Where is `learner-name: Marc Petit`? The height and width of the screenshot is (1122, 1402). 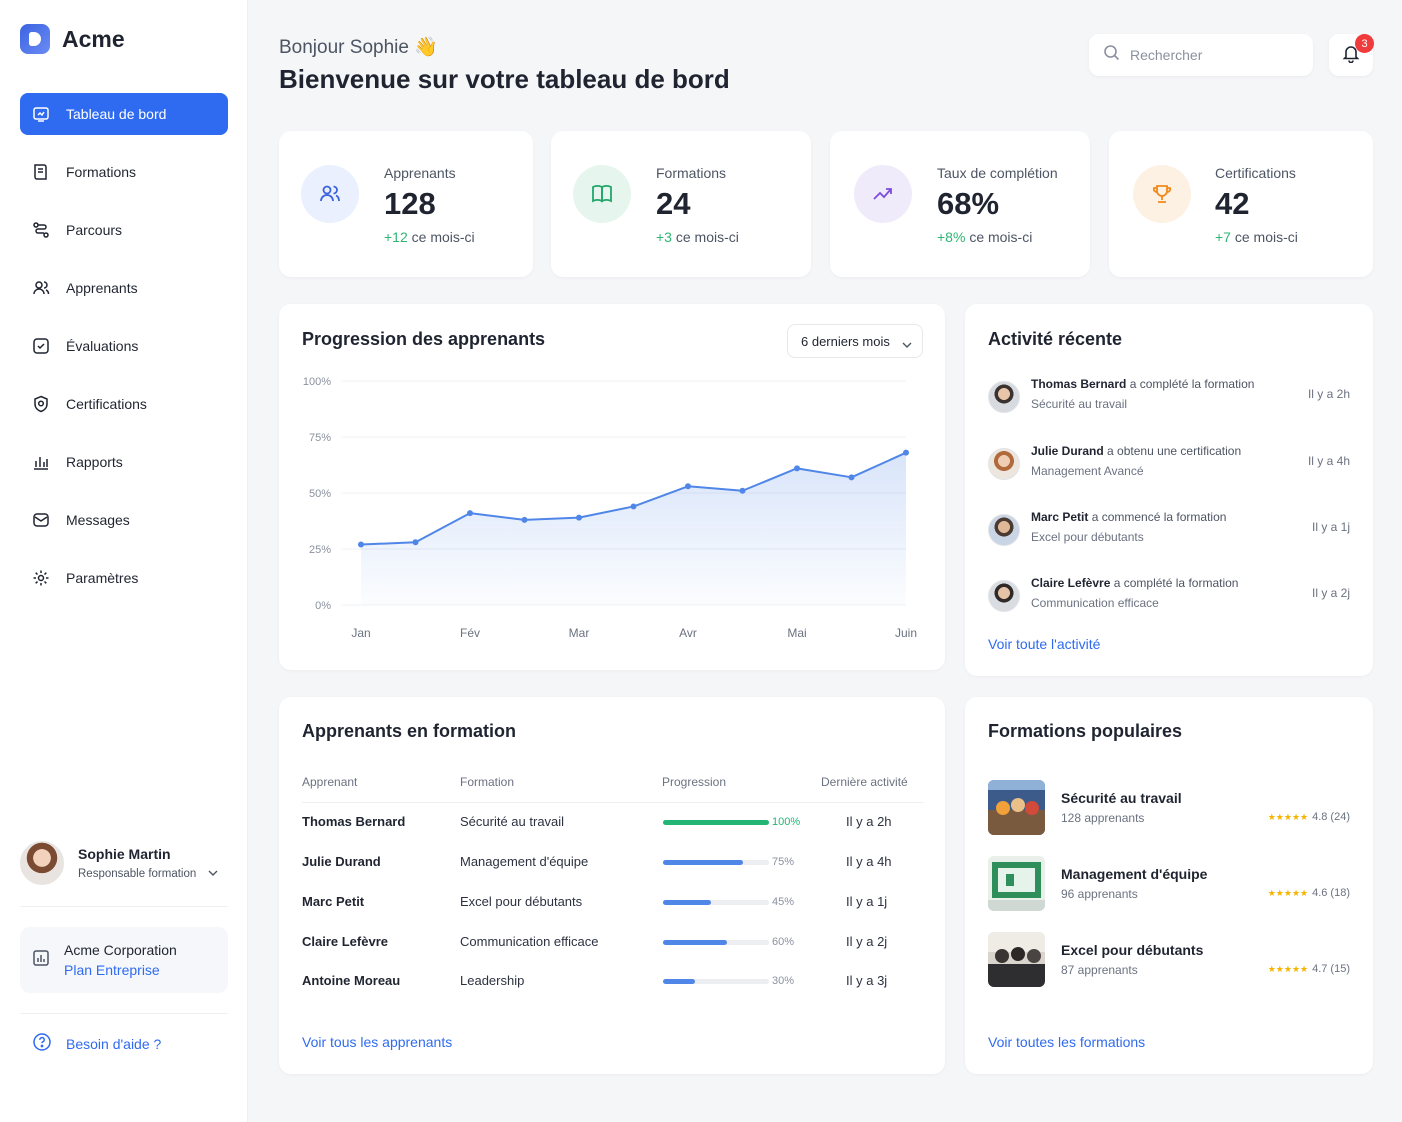
learner-name: Marc Petit is located at coordinates (333, 901).